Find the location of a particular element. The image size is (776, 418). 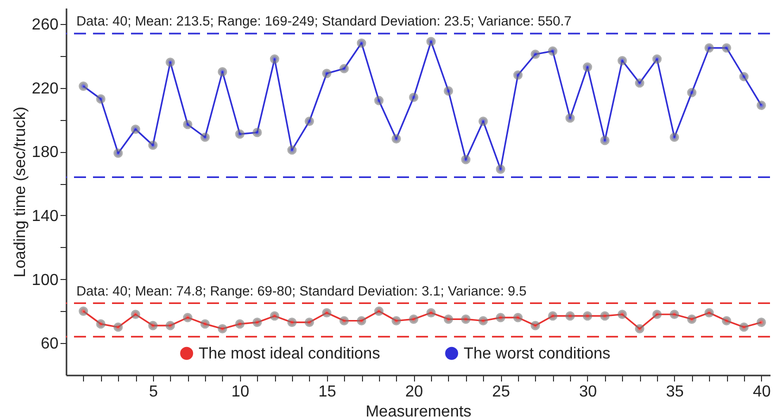

legend-label: The most ideal conditions is located at coordinates (289, 353).